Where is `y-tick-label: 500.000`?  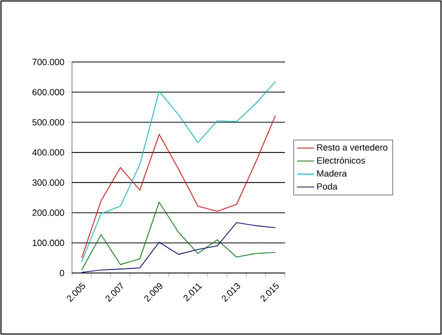 y-tick-label: 500.000 is located at coordinates (48, 122).